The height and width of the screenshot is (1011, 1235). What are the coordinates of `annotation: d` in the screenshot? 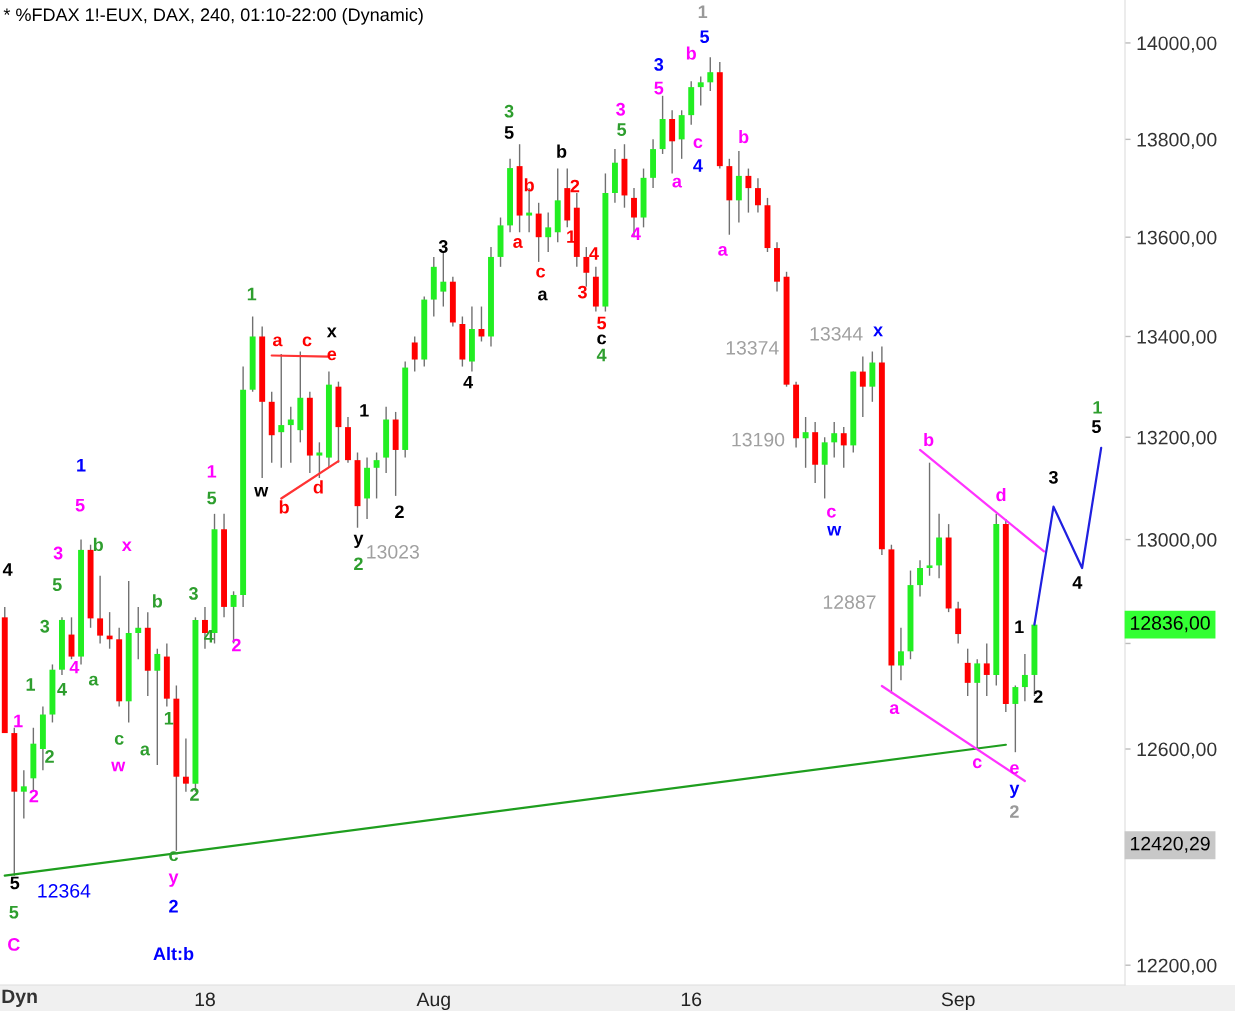 It's located at (318, 487).